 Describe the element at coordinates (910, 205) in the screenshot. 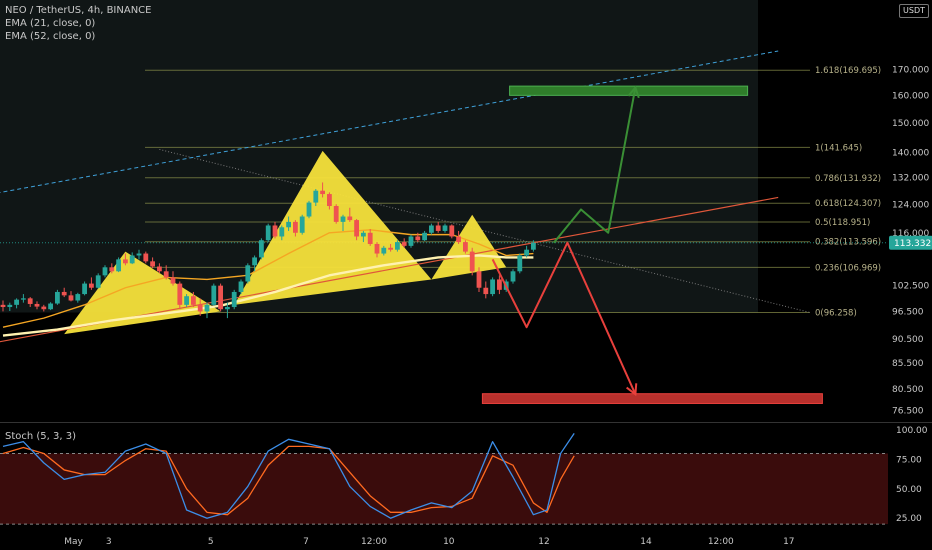

I see `price-tick-label: 124.000` at that location.